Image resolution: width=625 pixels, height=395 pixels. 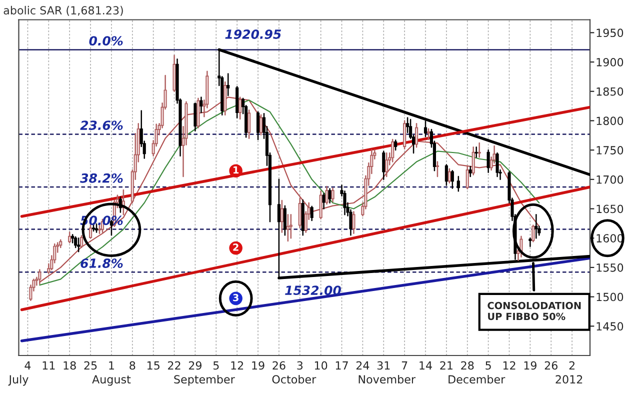 I want to click on x-tick-label: 8, so click(x=133, y=365).